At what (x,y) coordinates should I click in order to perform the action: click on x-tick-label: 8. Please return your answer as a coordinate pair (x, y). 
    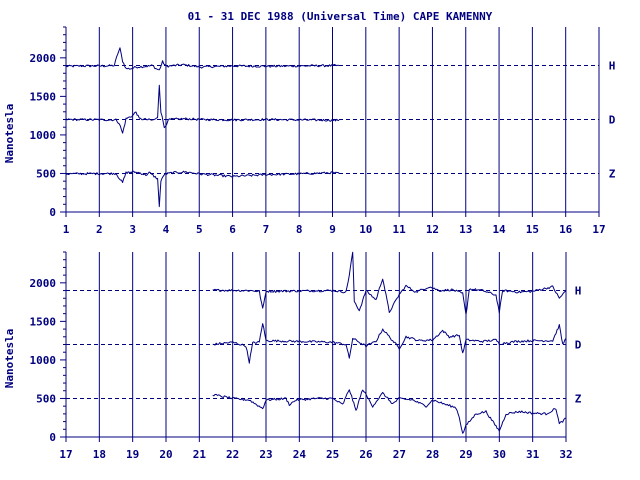
    Looking at the image, I should click on (299, 229).